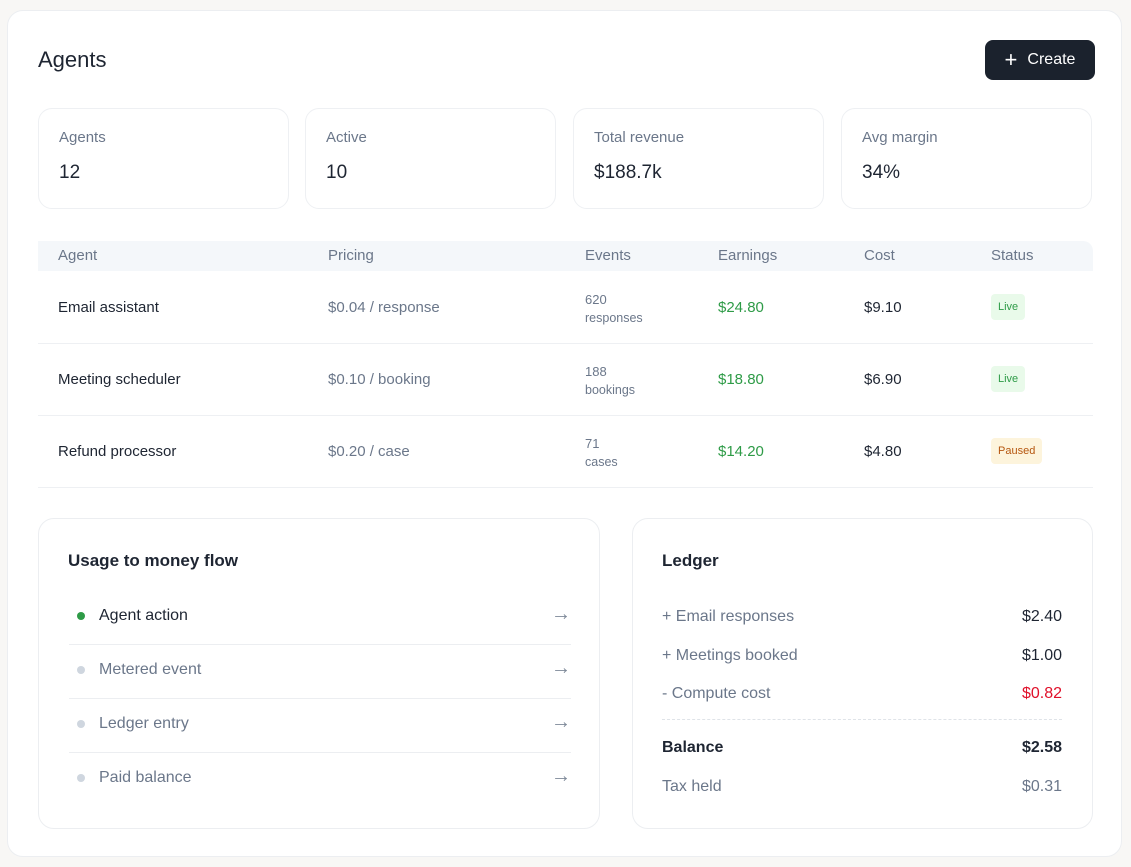 Image resolution: width=1131 pixels, height=867 pixels. I want to click on stat-total-revenue: Total revenue $188.7k, so click(698, 158).